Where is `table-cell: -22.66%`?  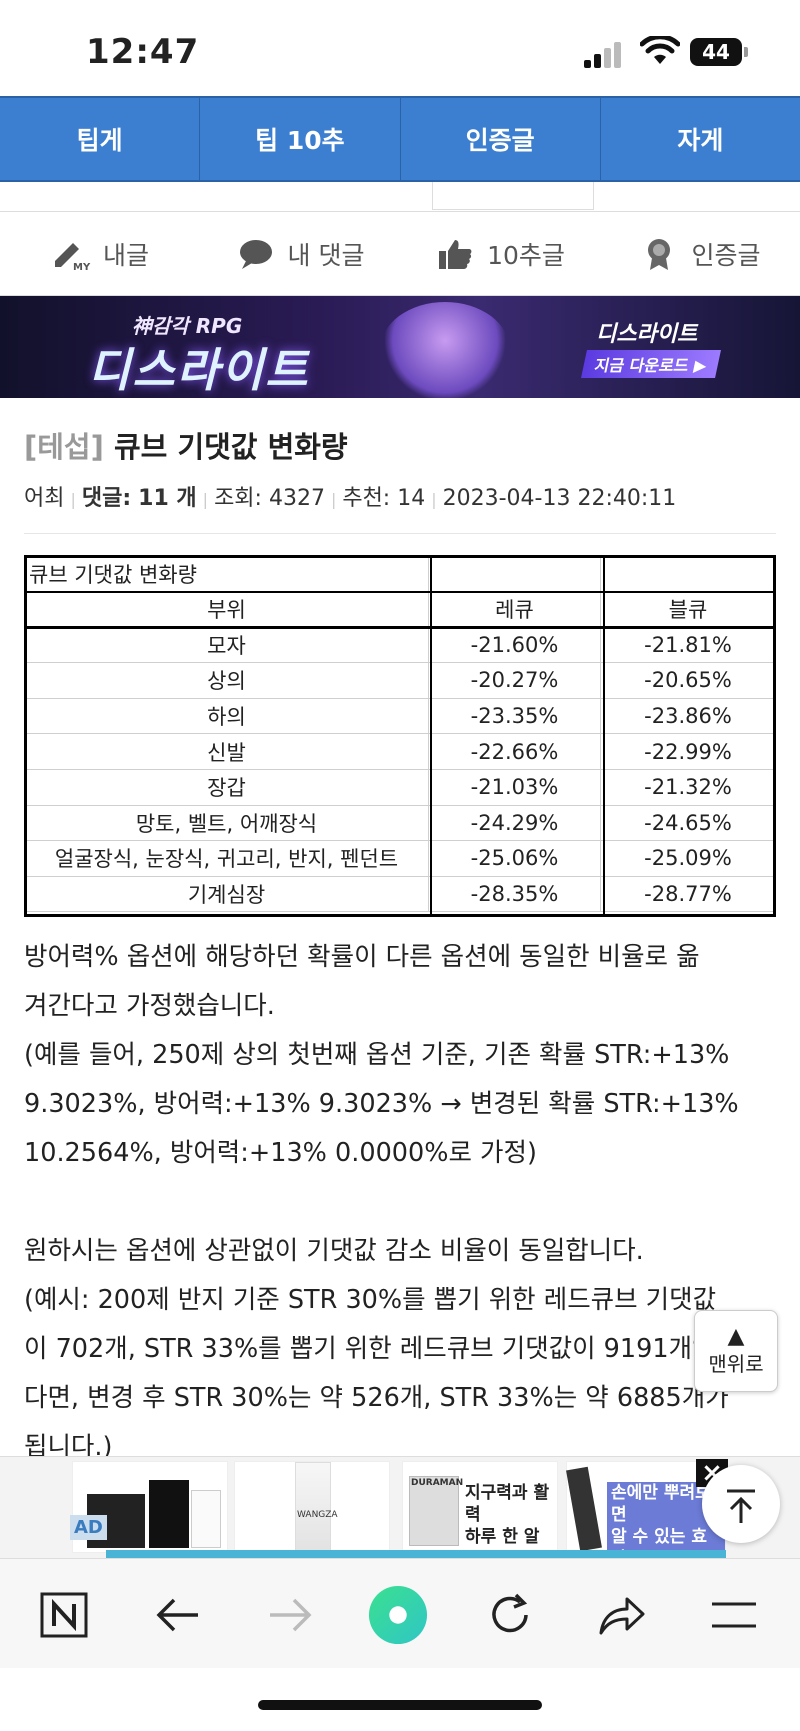
table-cell: -22.66% is located at coordinates (514, 751).